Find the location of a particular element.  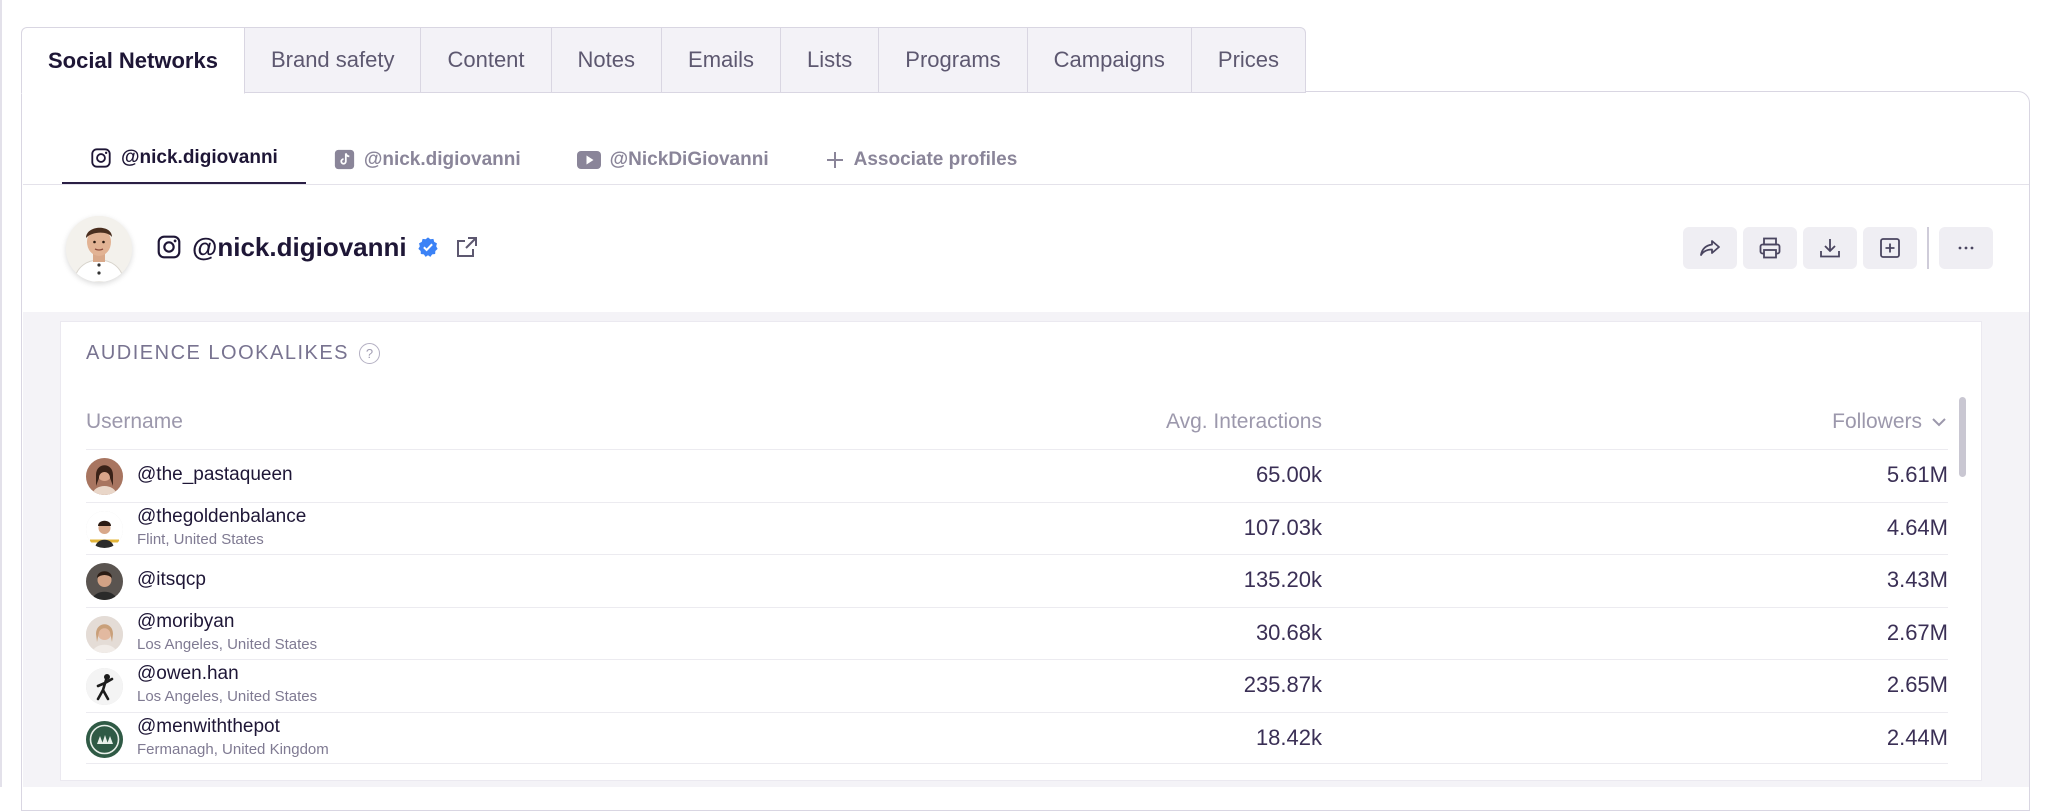

add-to-list-icon is located at coordinates (1890, 248).